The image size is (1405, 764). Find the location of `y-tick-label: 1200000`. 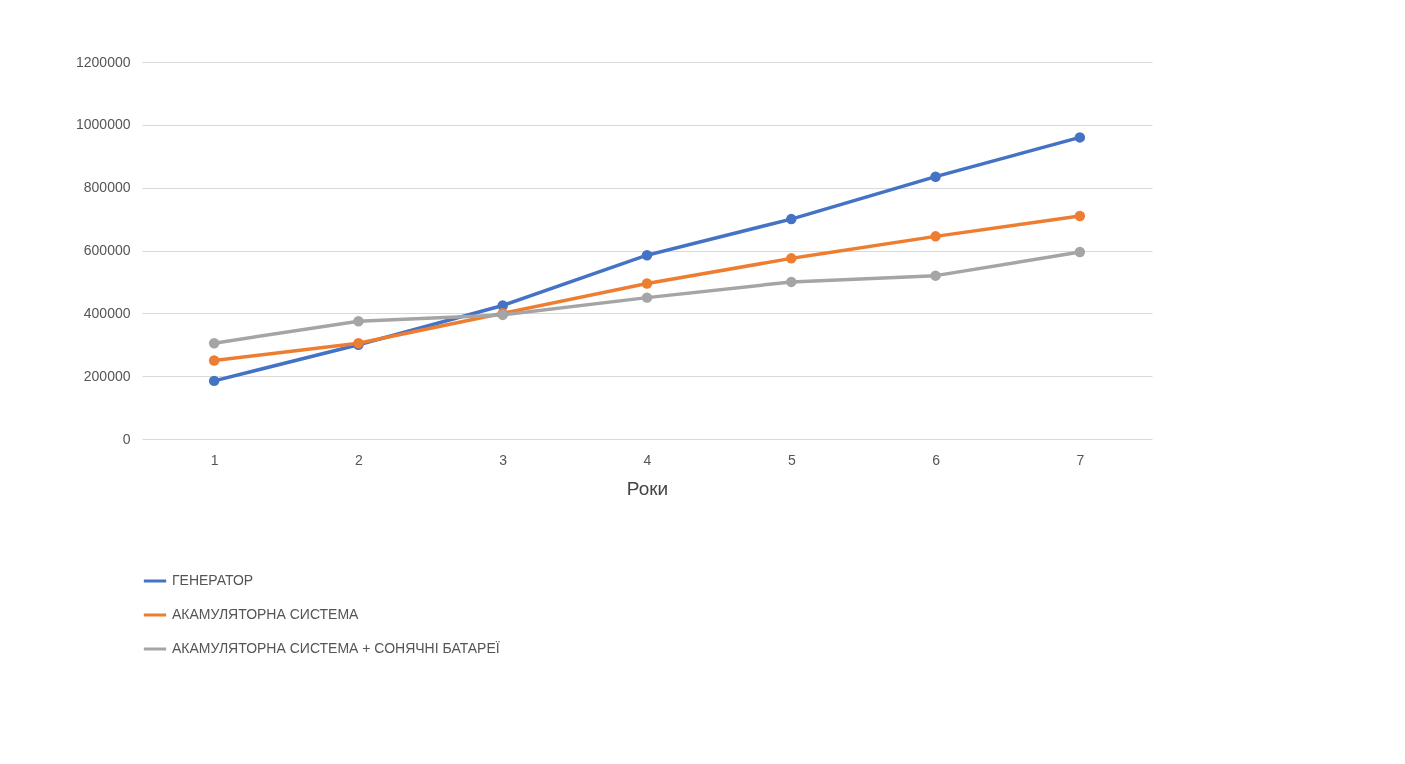

y-tick-label: 1200000 is located at coordinates (103, 61).